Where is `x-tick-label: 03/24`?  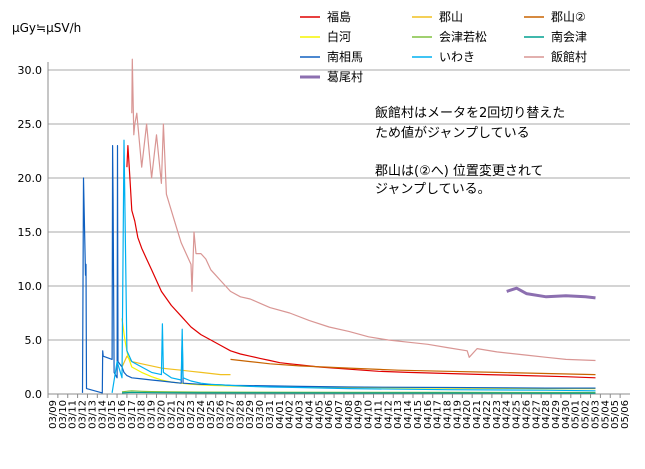
x-tick-label: 03/24 is located at coordinates (201, 414).